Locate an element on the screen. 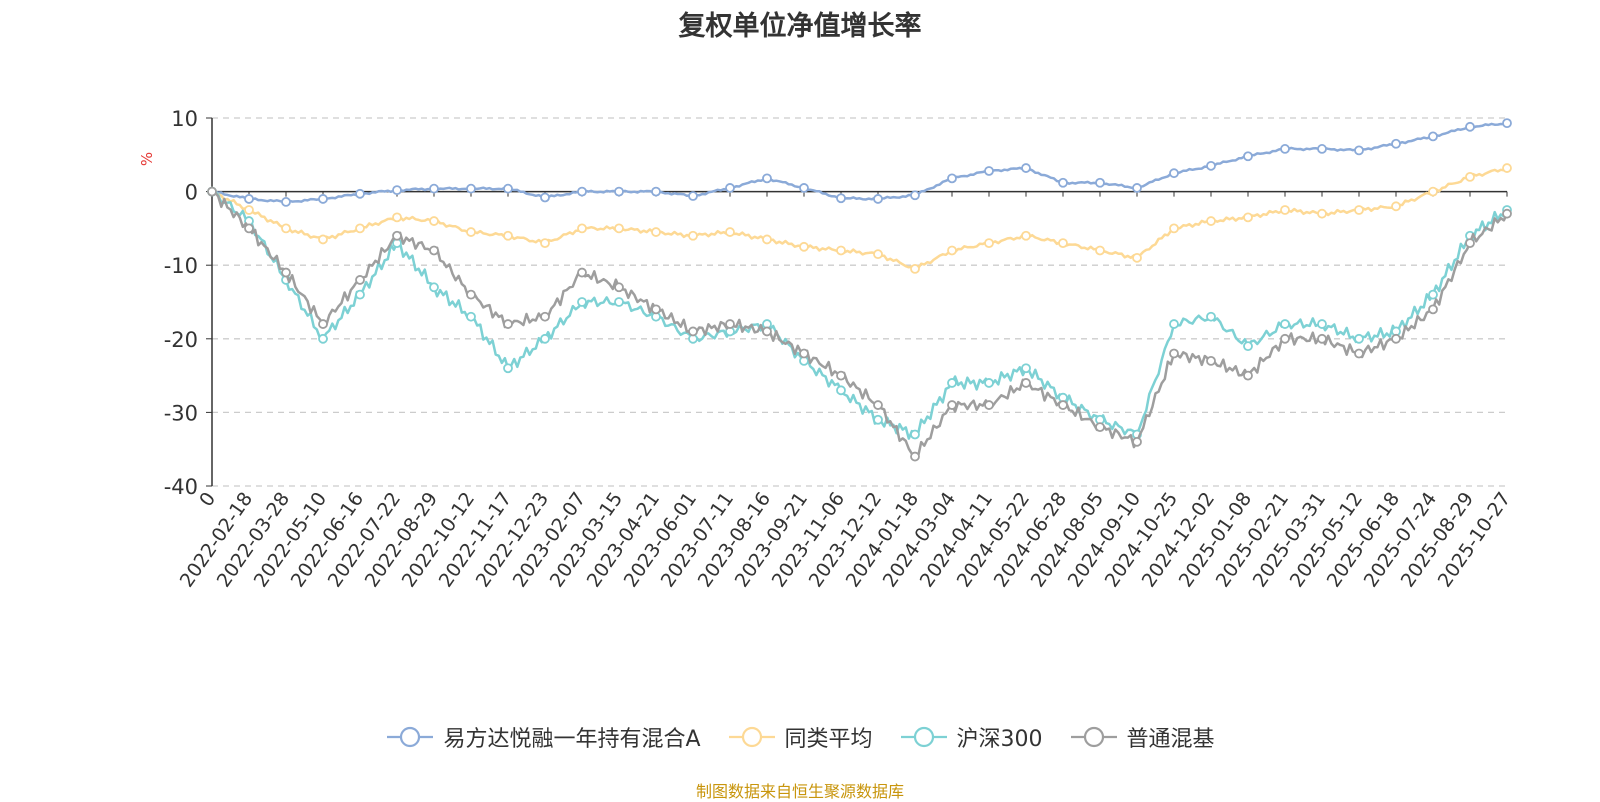 The image size is (1600, 802). x-tick-label: 0 is located at coordinates (207, 499).